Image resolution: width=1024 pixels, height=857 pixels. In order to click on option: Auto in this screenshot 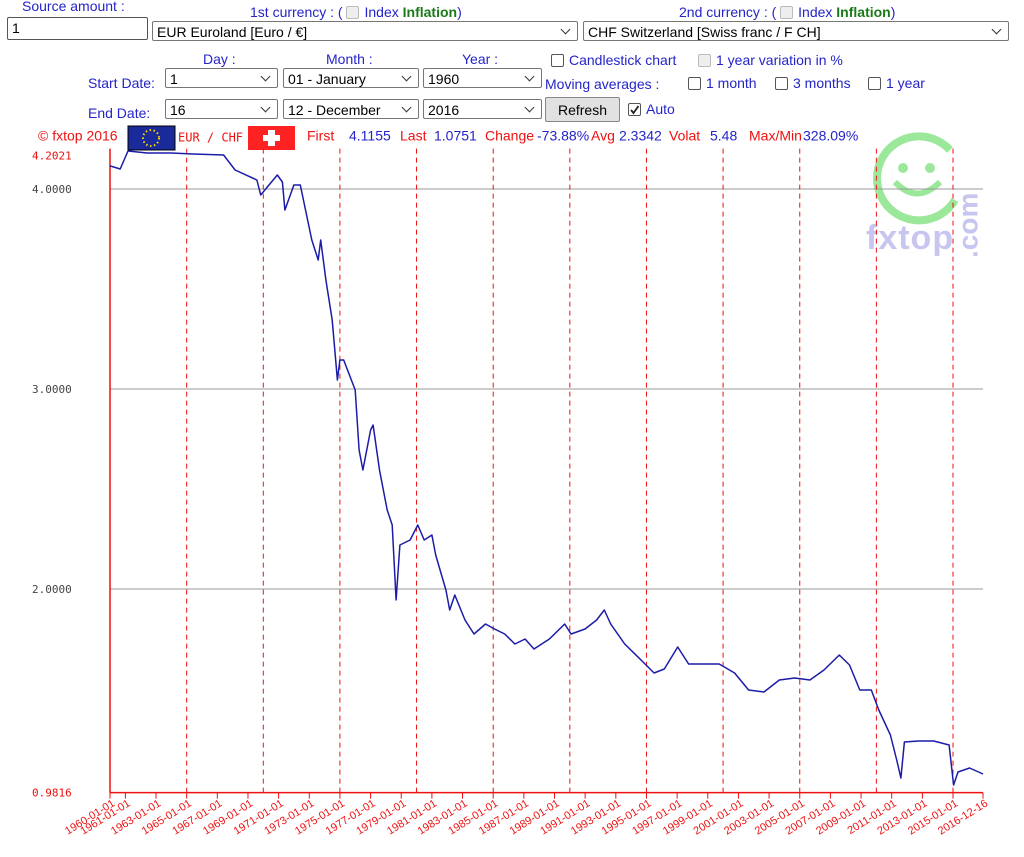, I will do `click(651, 109)`.